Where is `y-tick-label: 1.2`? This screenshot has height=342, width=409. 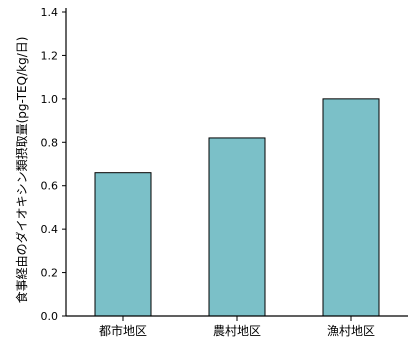
y-tick-label: 1.2 is located at coordinates (50, 55).